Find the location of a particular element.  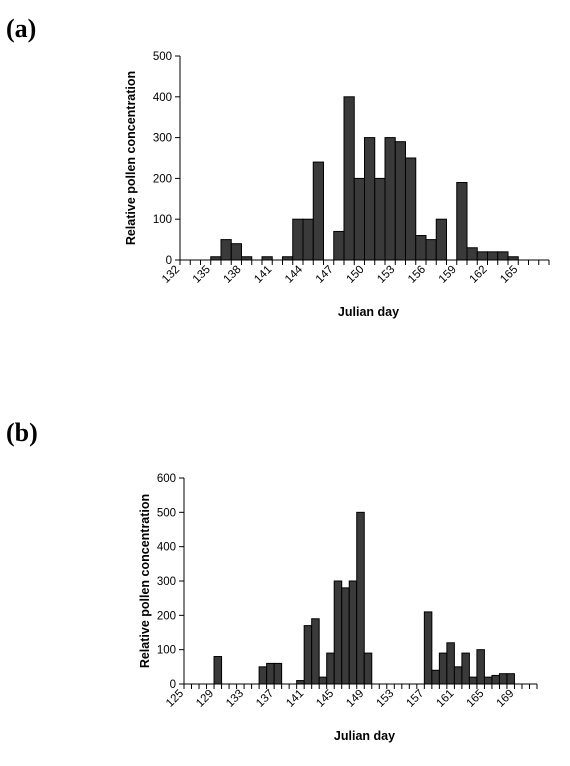

x-tick-label: 138 is located at coordinates (233, 275).